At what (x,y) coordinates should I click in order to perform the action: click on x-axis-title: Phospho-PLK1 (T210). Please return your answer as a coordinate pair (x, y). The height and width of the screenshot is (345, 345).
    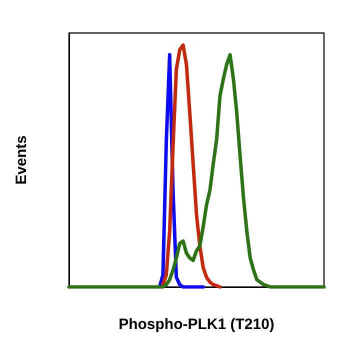
    Looking at the image, I should click on (196, 324).